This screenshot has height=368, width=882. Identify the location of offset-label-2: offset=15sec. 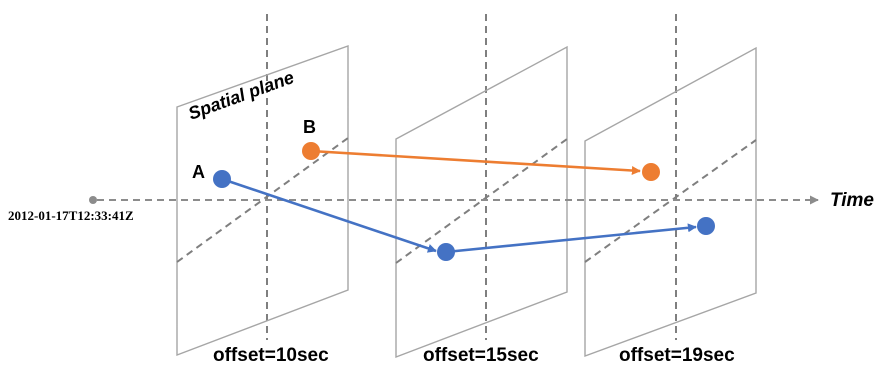
(481, 355).